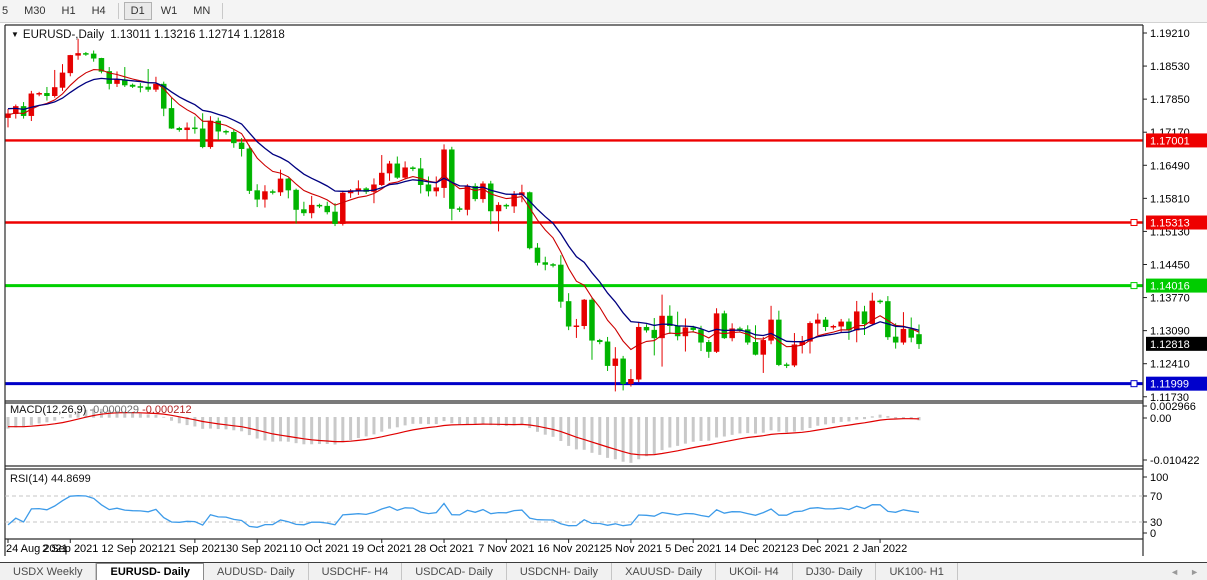  What do you see at coordinates (1170, 265) in the screenshot?
I see `svg-text: 1.14450` at bounding box center [1170, 265].